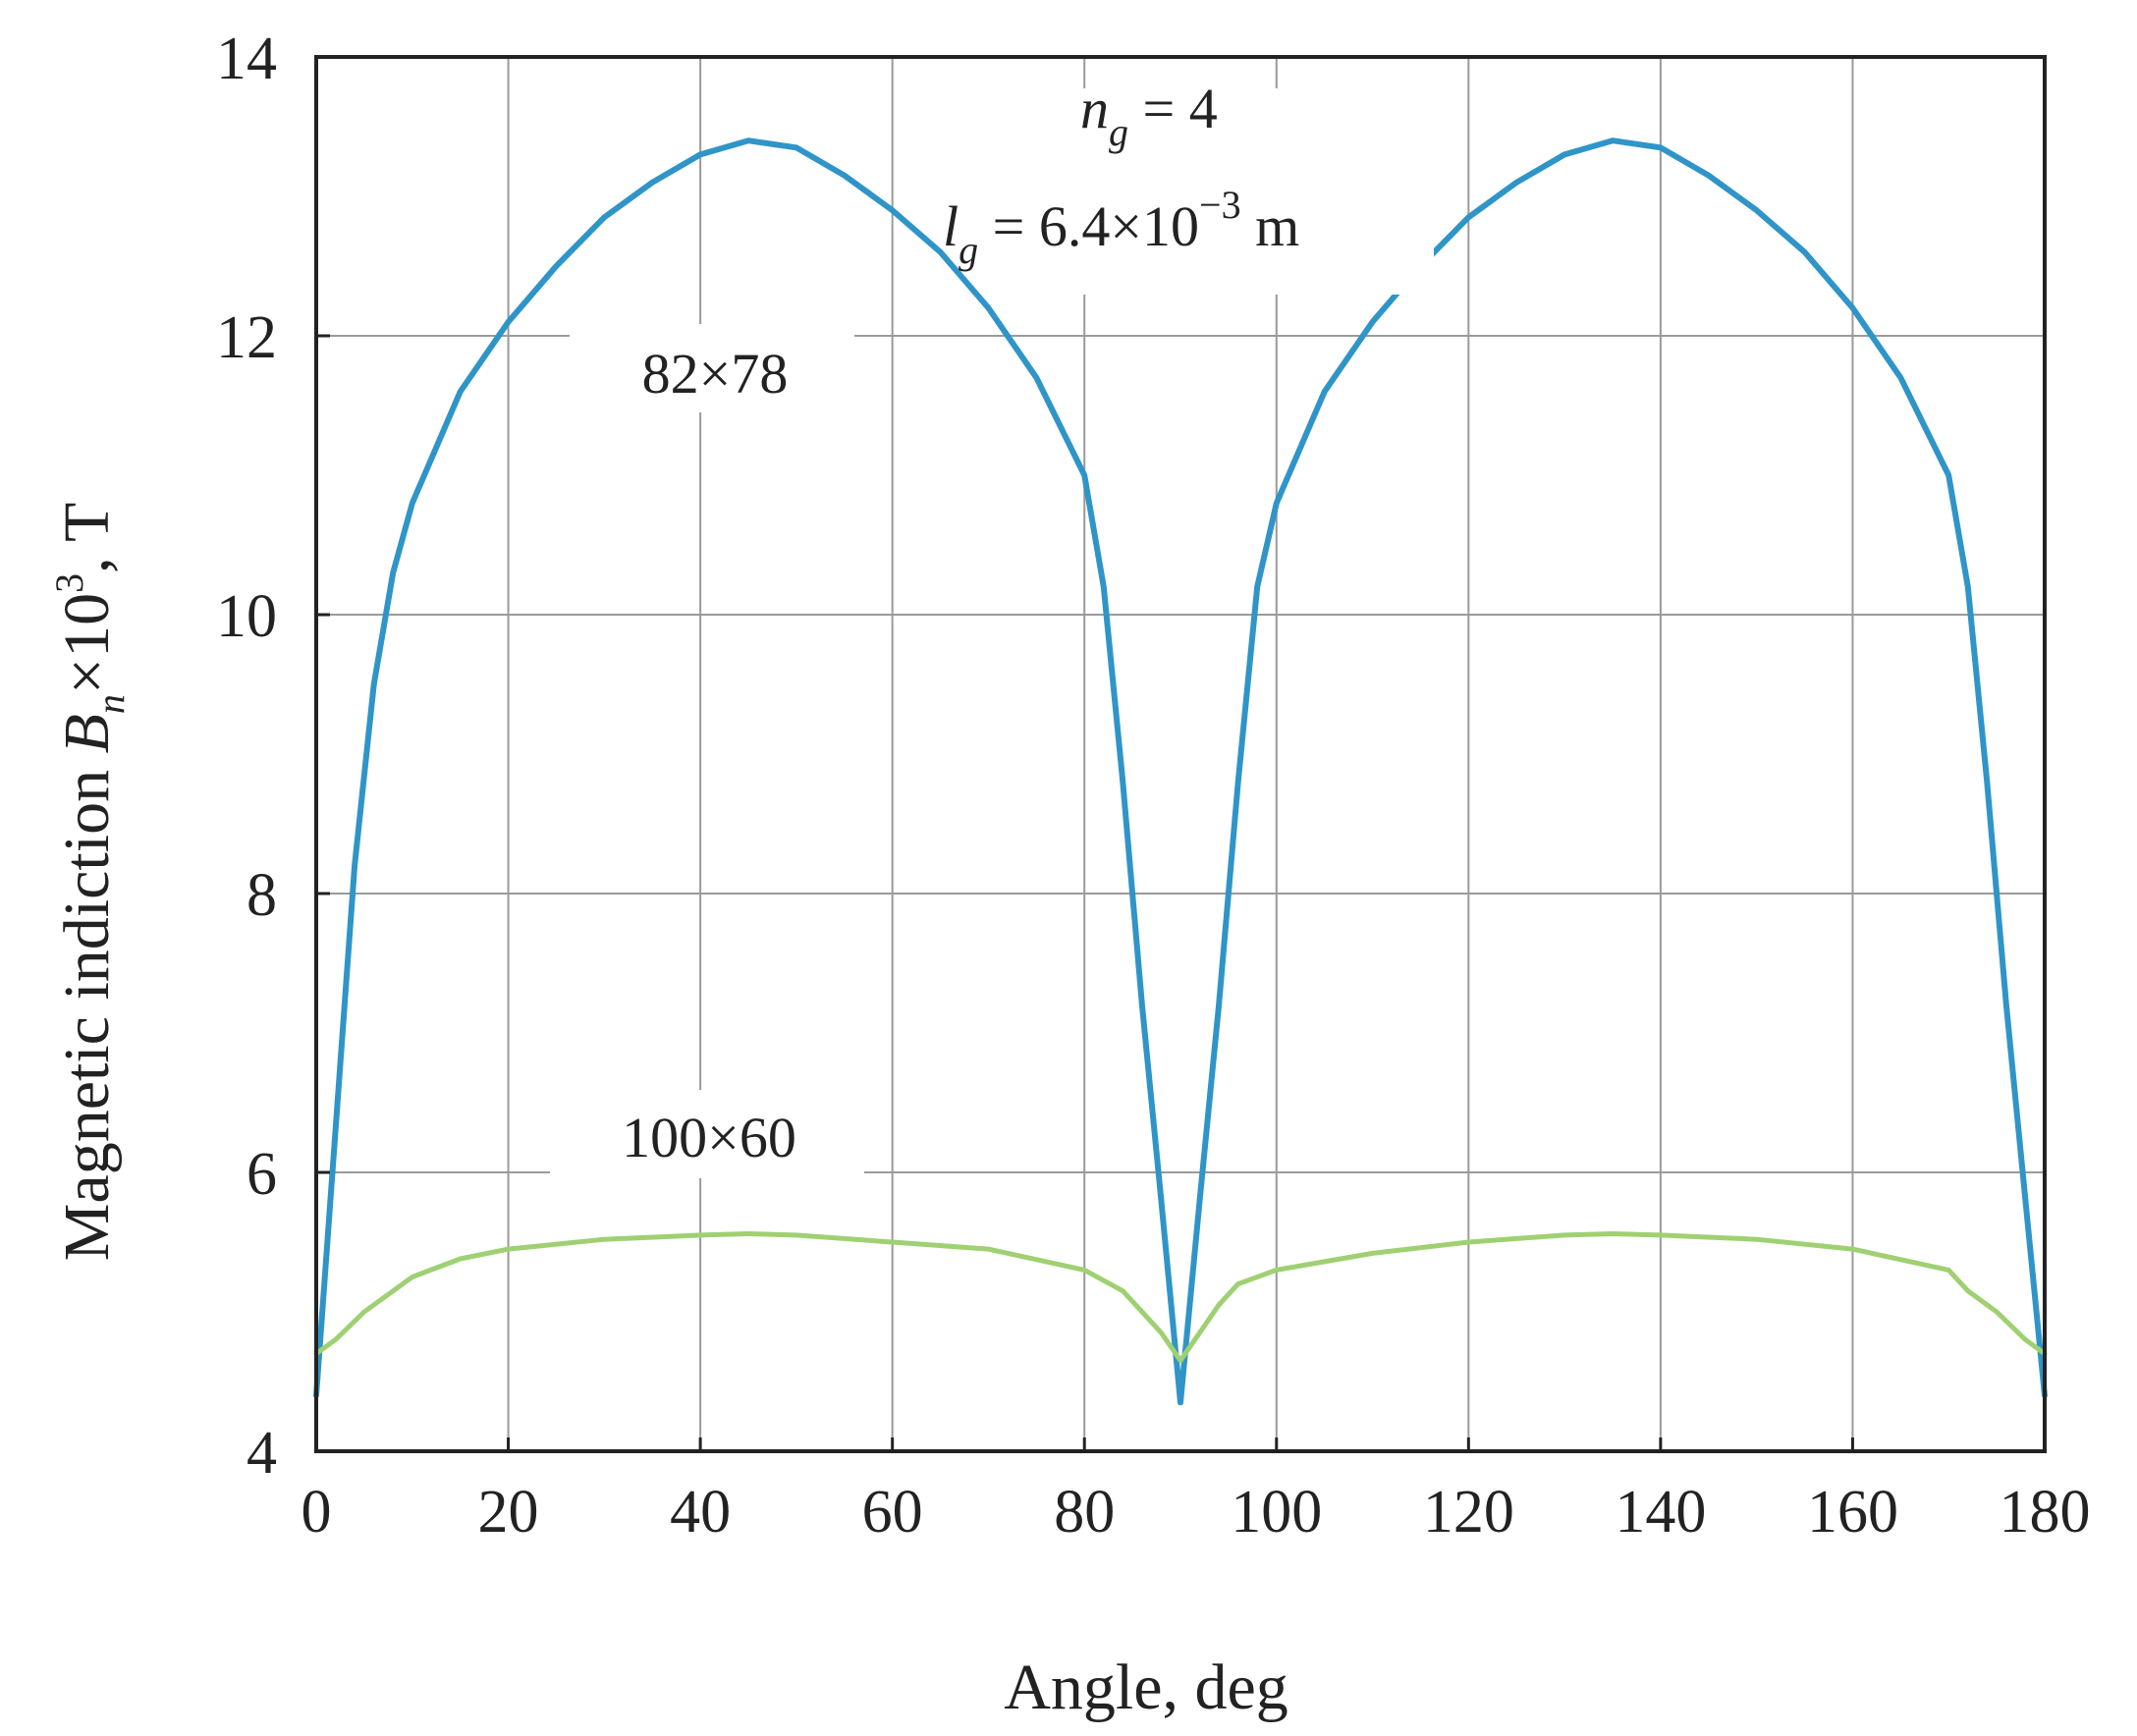 The height and width of the screenshot is (1736, 2137). What do you see at coordinates (87, 733) in the screenshot?
I see `y-axis-title-symbol: B` at bounding box center [87, 733].